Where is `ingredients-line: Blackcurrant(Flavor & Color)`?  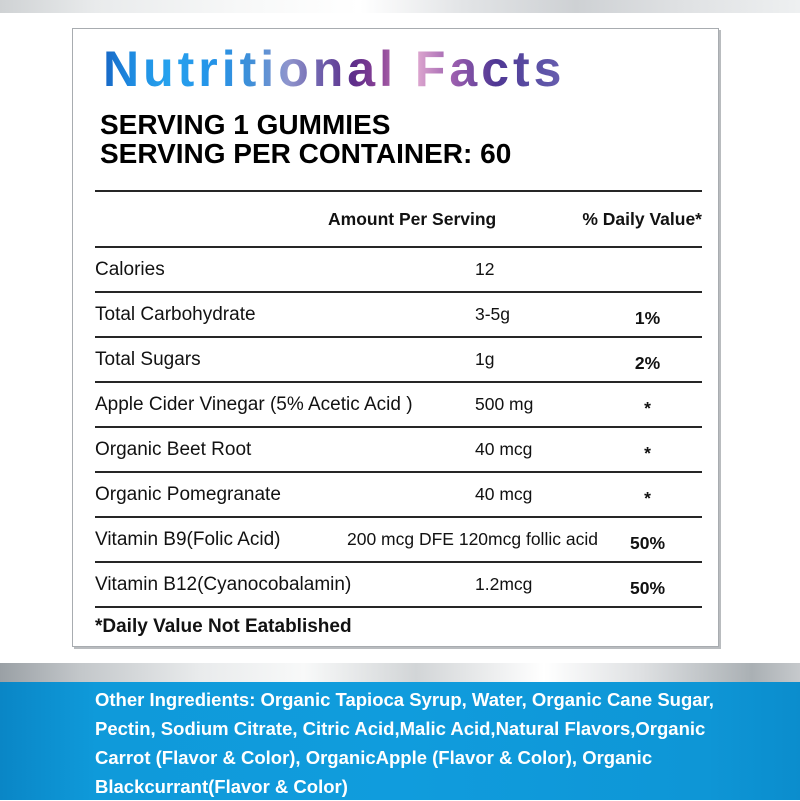 ingredients-line: Blackcurrant(Flavor & Color) is located at coordinates (221, 786).